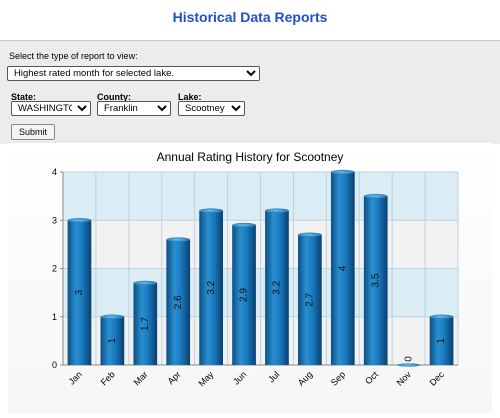  What do you see at coordinates (54, 365) in the screenshot?
I see `y-tick-label: 0` at bounding box center [54, 365].